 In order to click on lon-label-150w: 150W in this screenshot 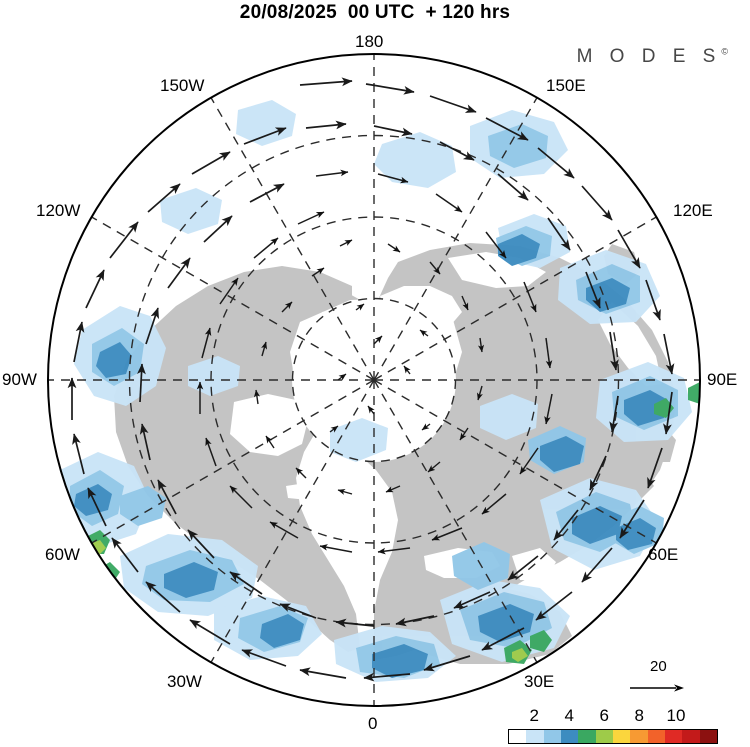, I will do `click(182, 85)`.